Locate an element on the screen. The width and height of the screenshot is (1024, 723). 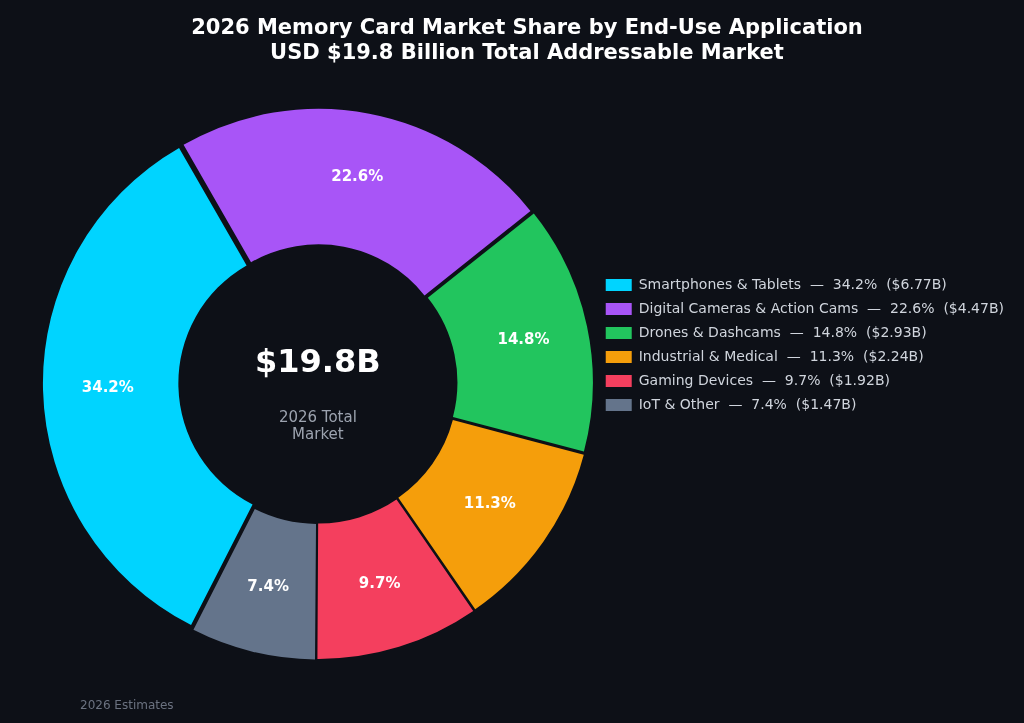
data-label: 14.8% is located at coordinates (523, 338).